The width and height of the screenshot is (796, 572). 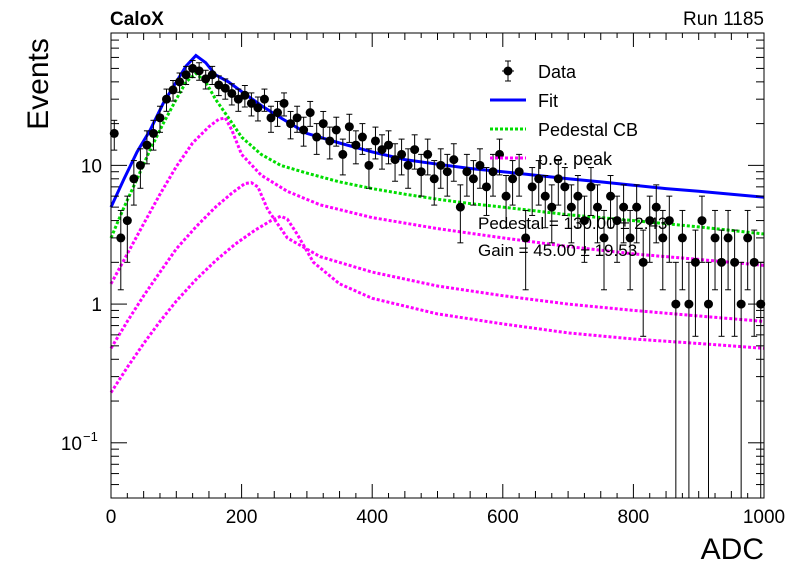 What do you see at coordinates (723, 19) in the screenshot?
I see `chart-title-right: Run 1185` at bounding box center [723, 19].